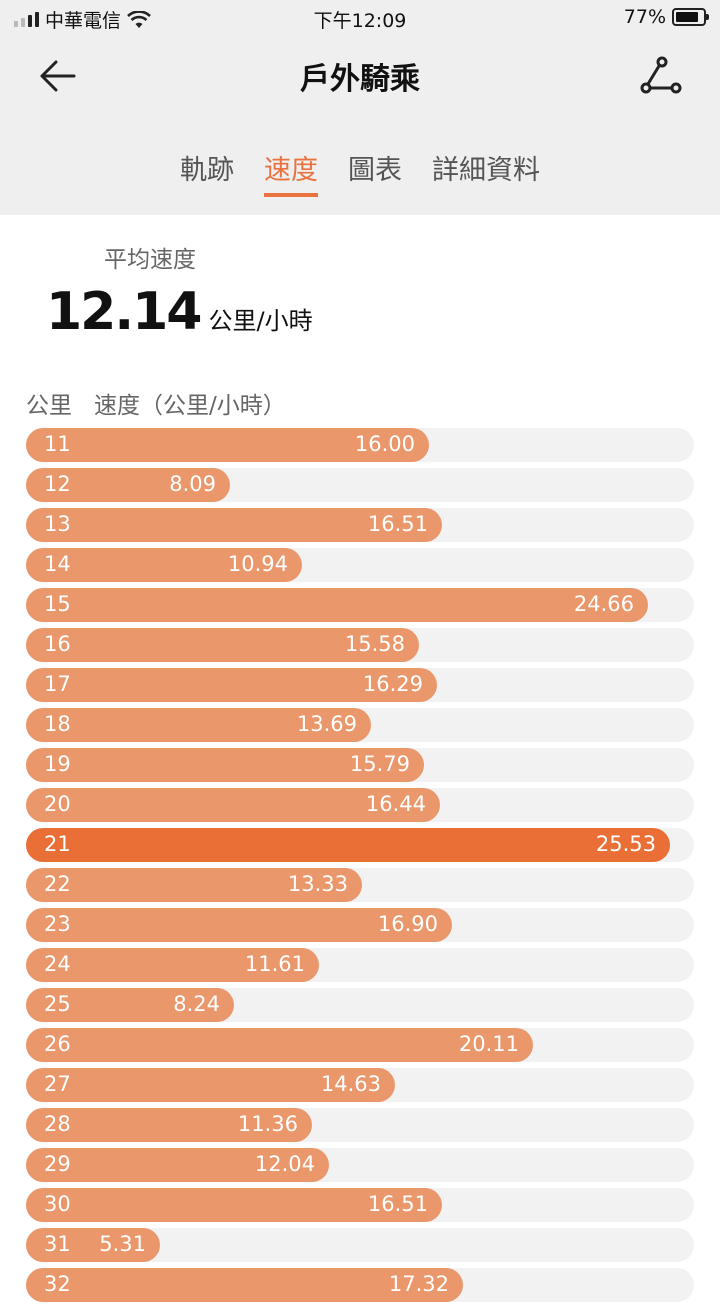 This screenshot has height=1308, width=720. Describe the element at coordinates (57, 884) in the screenshot. I see `km-label: 22` at that location.